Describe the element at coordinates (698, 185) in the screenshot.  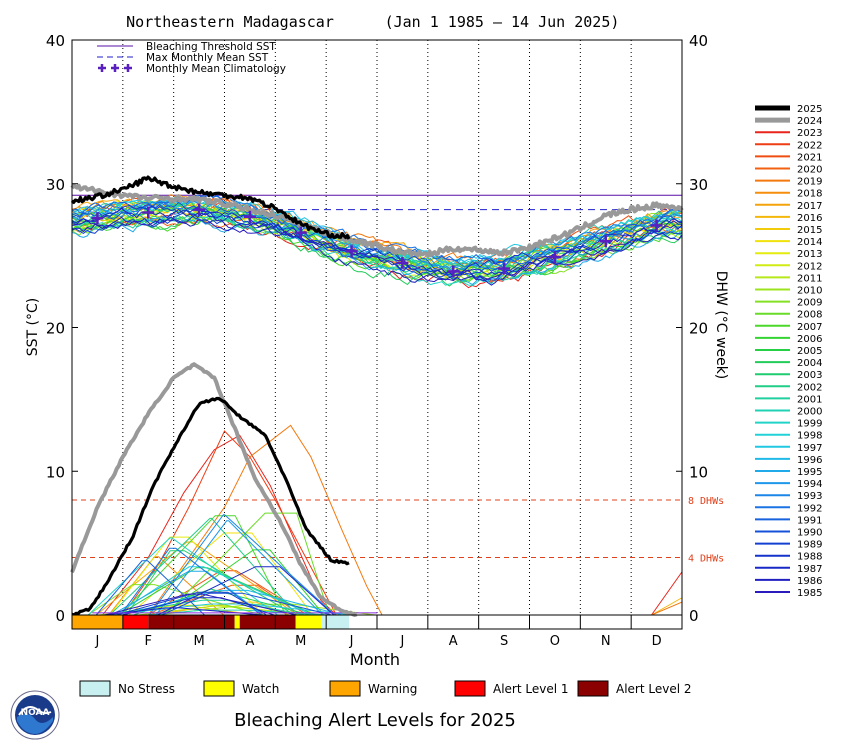
I see `y-tick-label-right: 30` at that location.